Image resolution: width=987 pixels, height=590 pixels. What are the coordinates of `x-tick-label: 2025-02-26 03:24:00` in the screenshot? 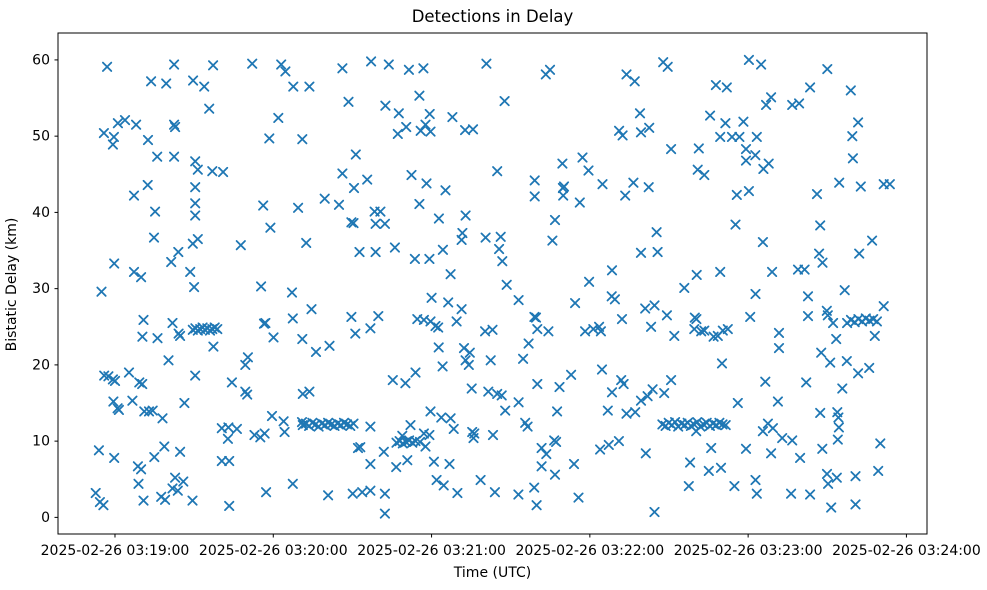 It's located at (906, 551).